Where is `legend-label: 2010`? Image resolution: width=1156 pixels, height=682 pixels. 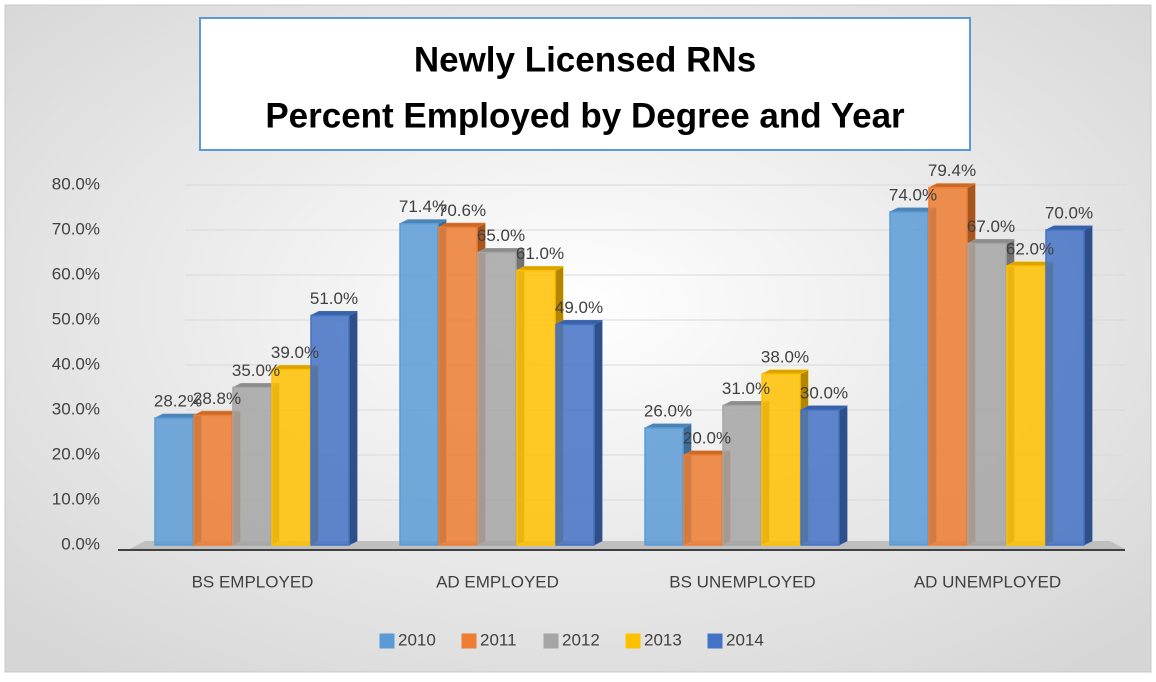 legend-label: 2010 is located at coordinates (417, 639).